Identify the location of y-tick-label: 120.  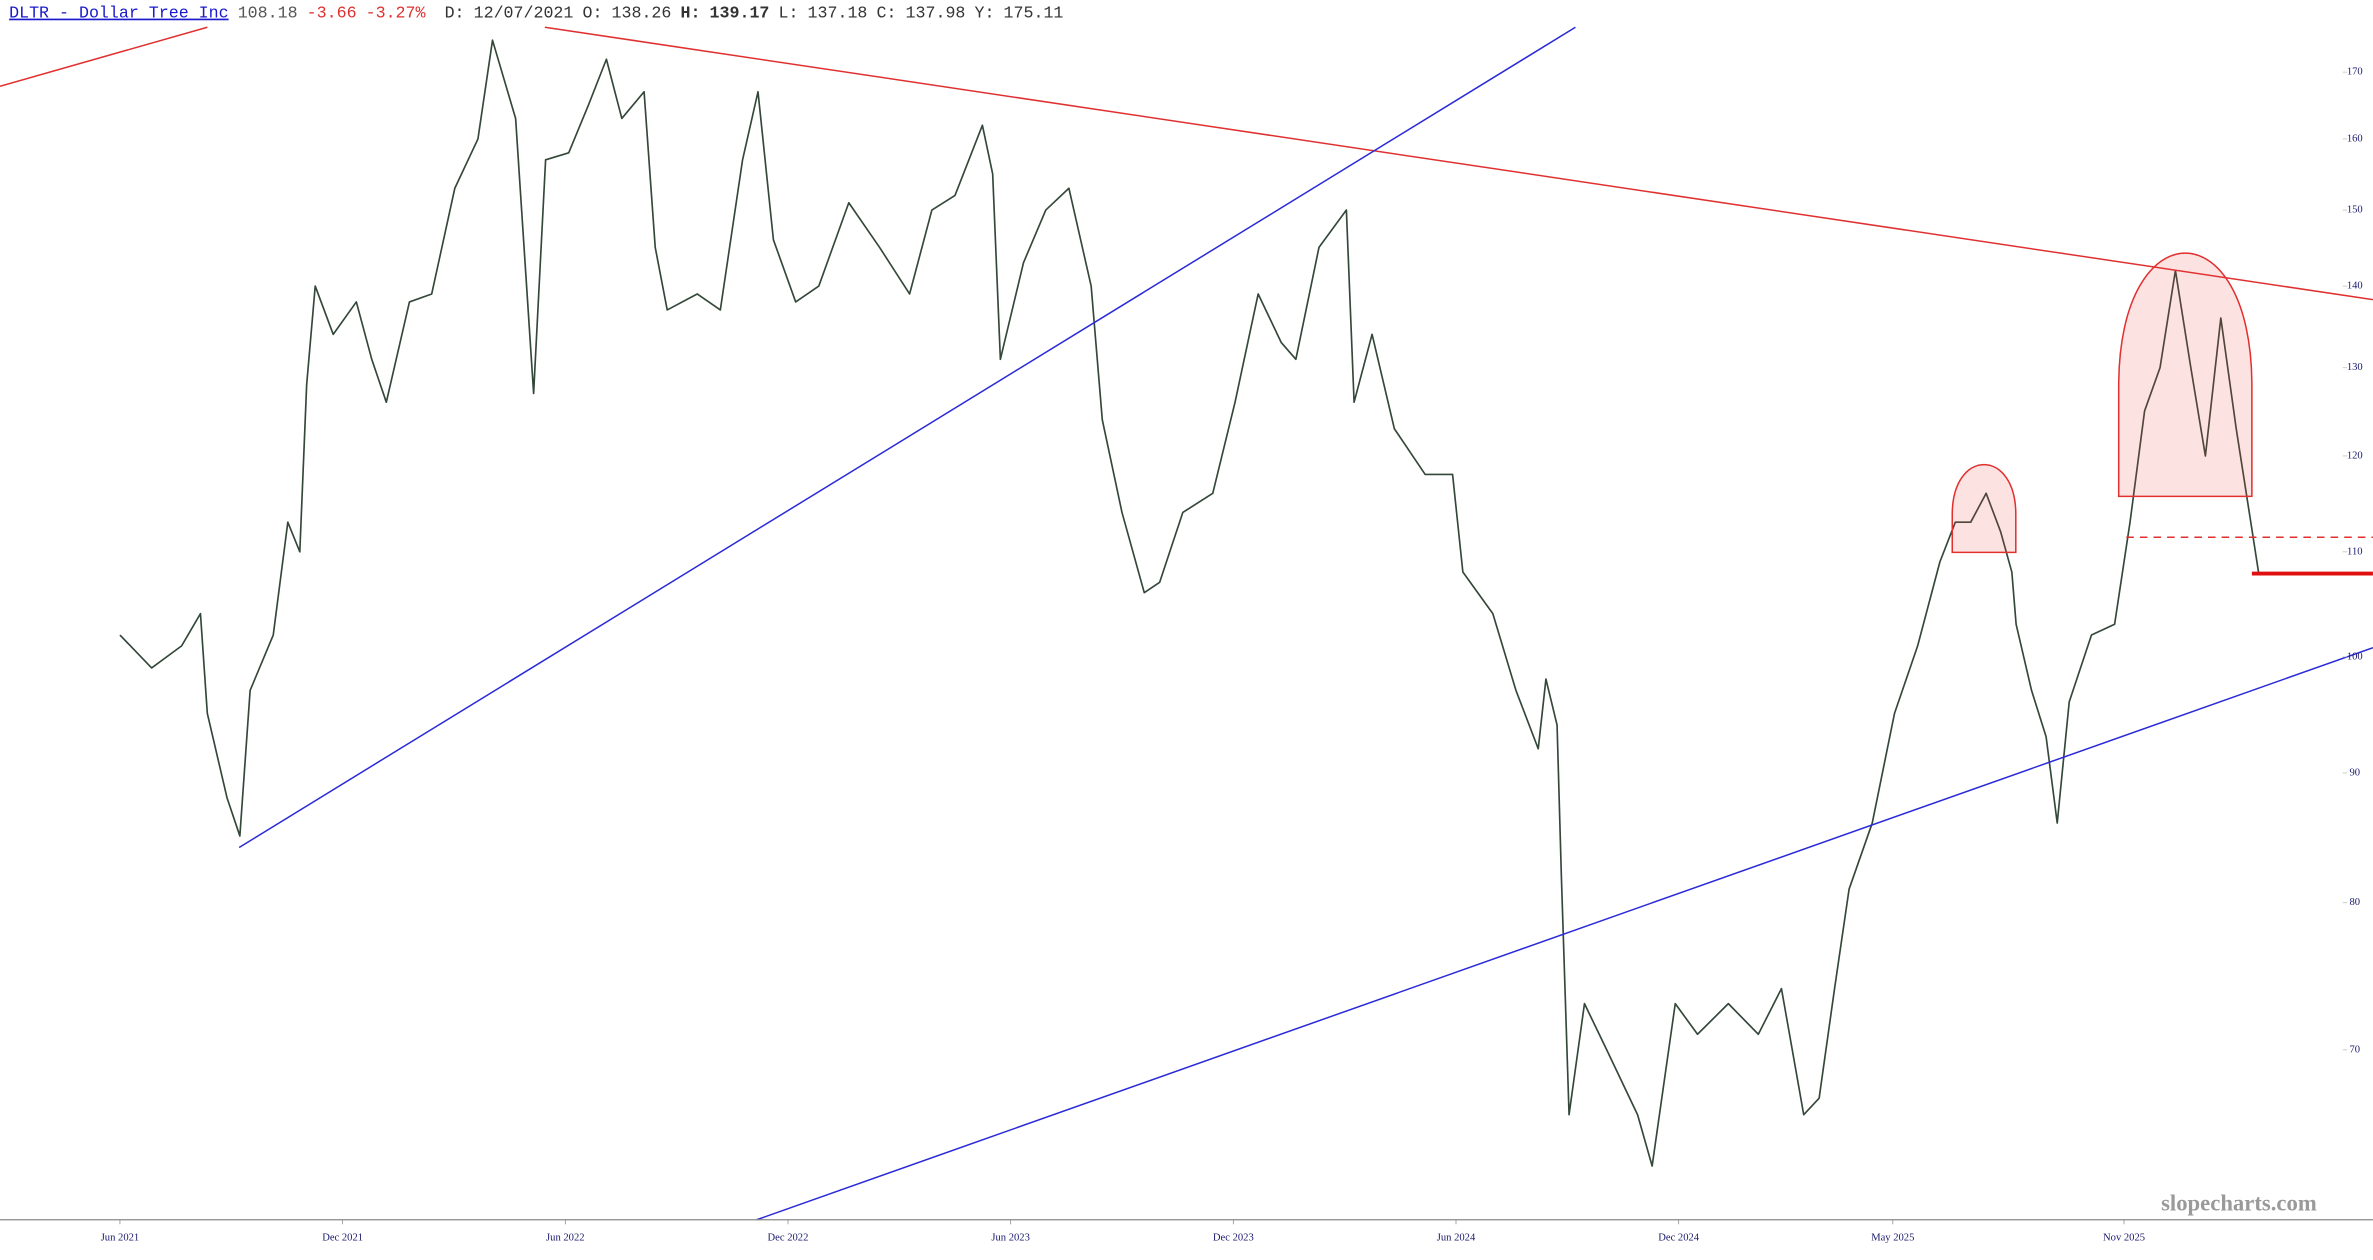
(2355, 455).